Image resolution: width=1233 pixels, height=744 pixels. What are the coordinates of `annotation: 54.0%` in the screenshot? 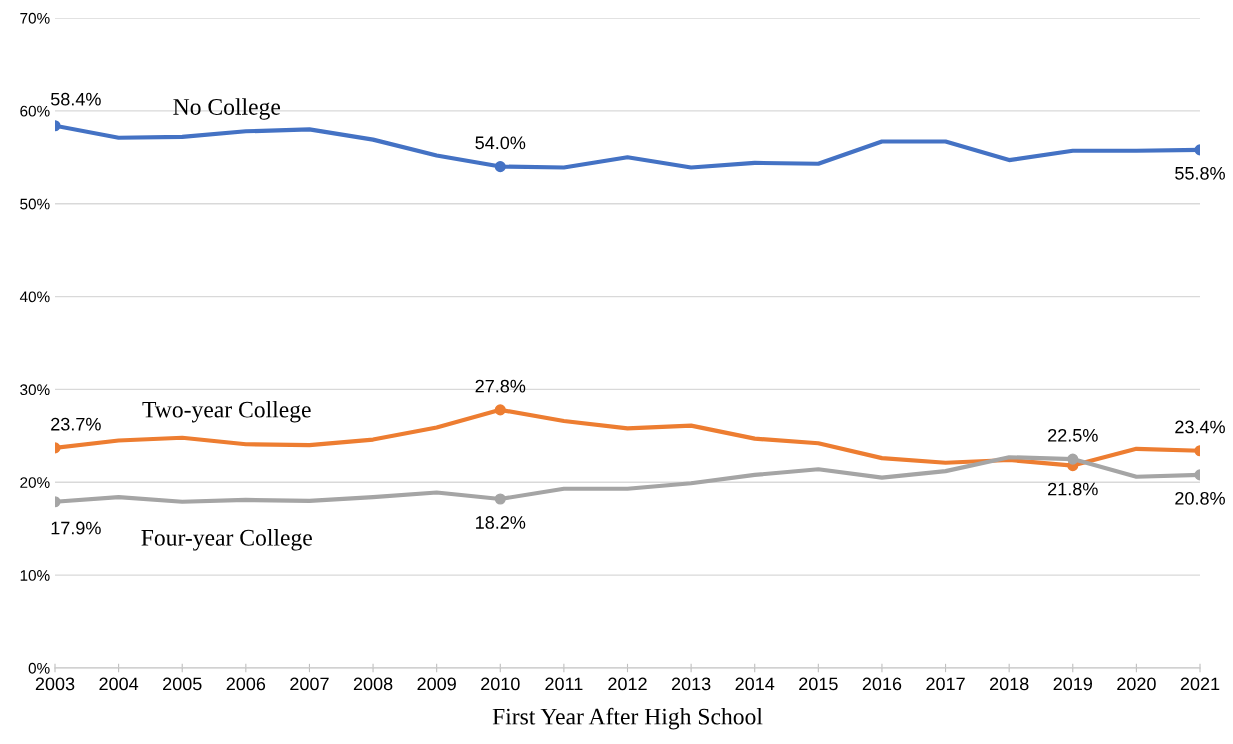 It's located at (500, 143).